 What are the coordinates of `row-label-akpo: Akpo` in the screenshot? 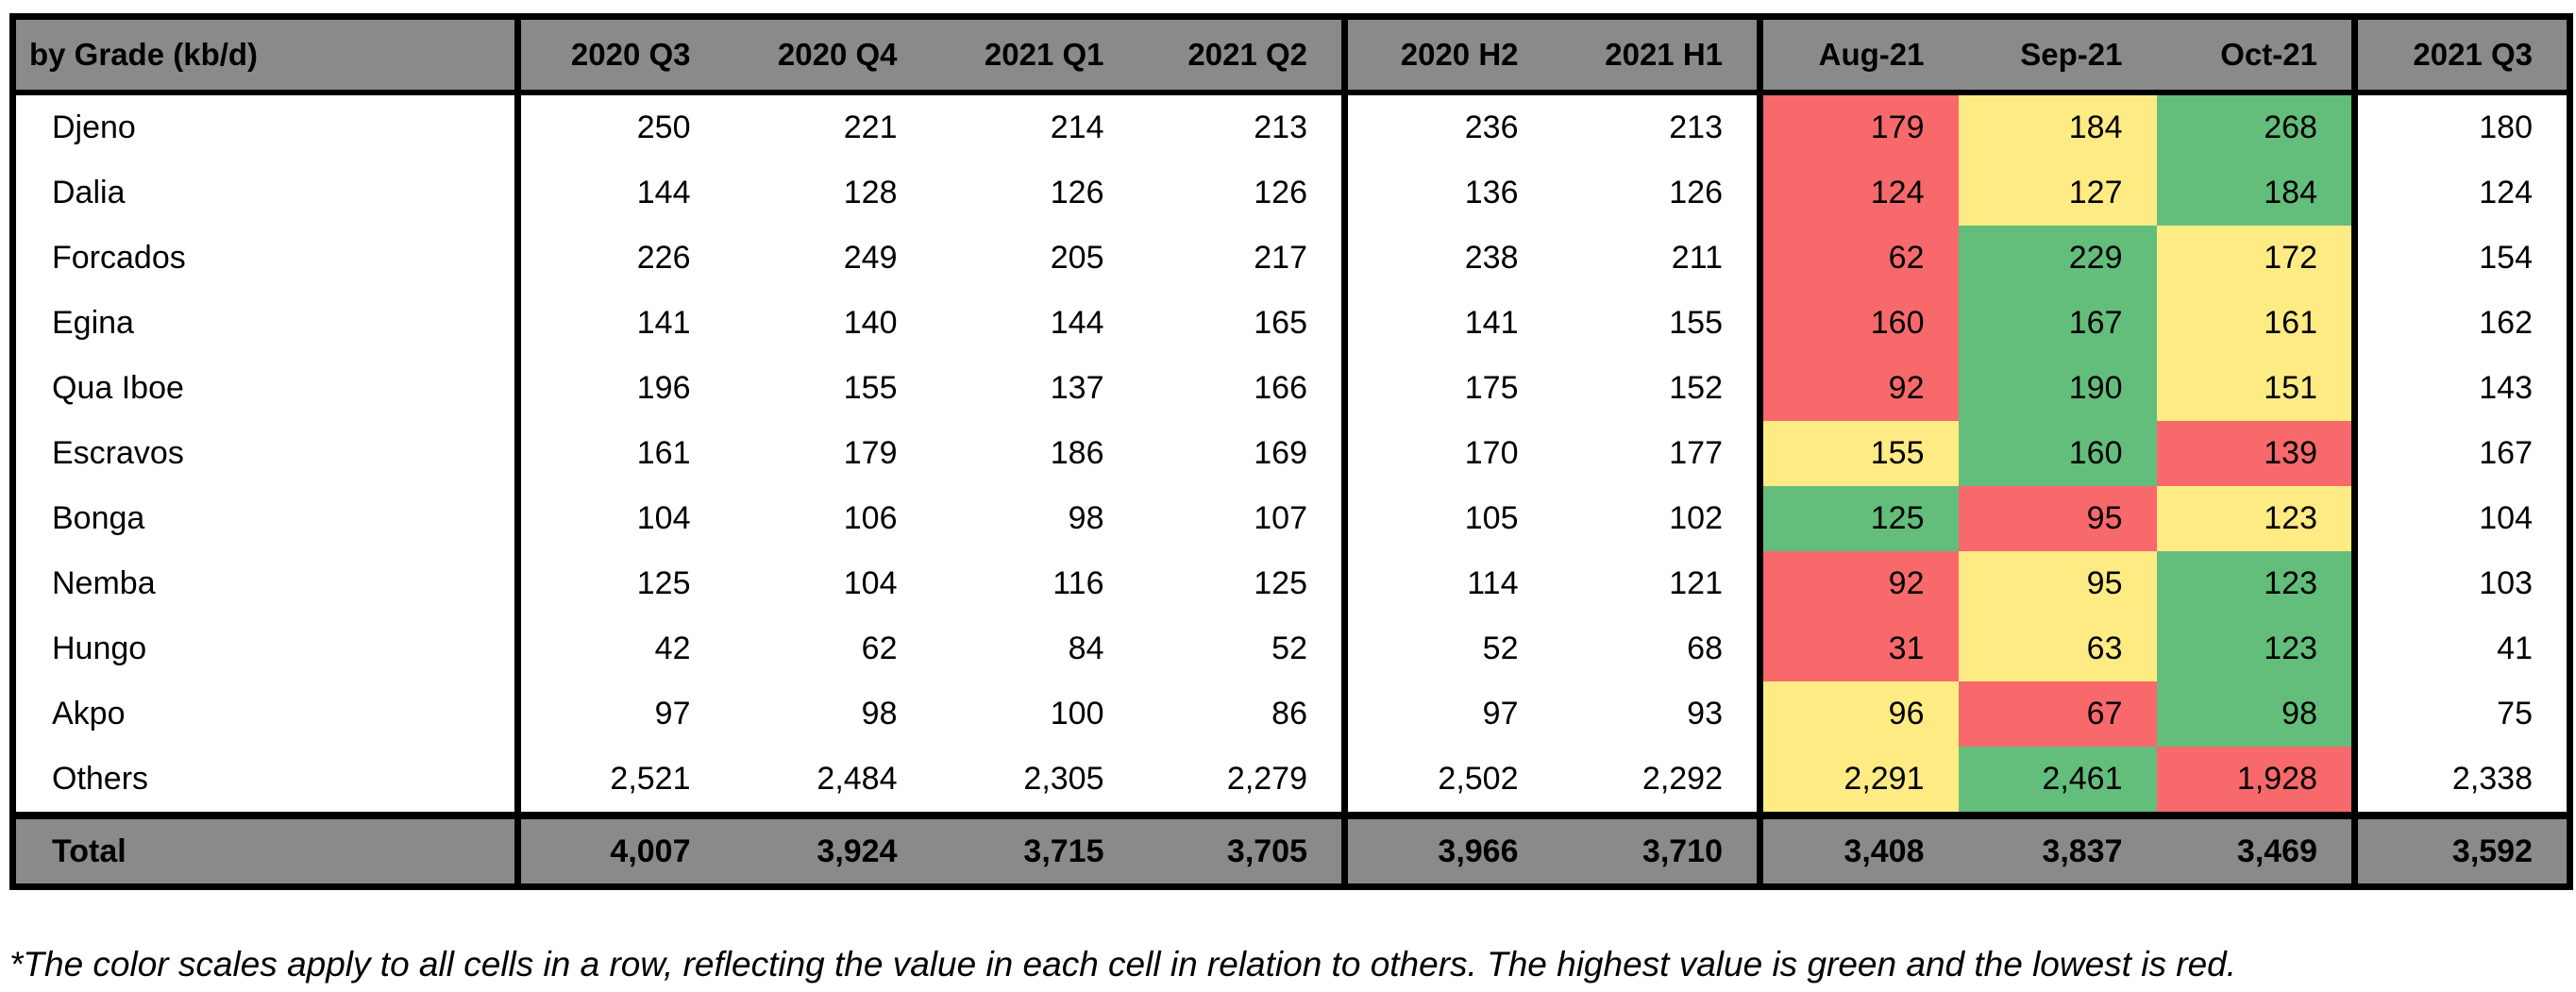 It's located at (265, 714).